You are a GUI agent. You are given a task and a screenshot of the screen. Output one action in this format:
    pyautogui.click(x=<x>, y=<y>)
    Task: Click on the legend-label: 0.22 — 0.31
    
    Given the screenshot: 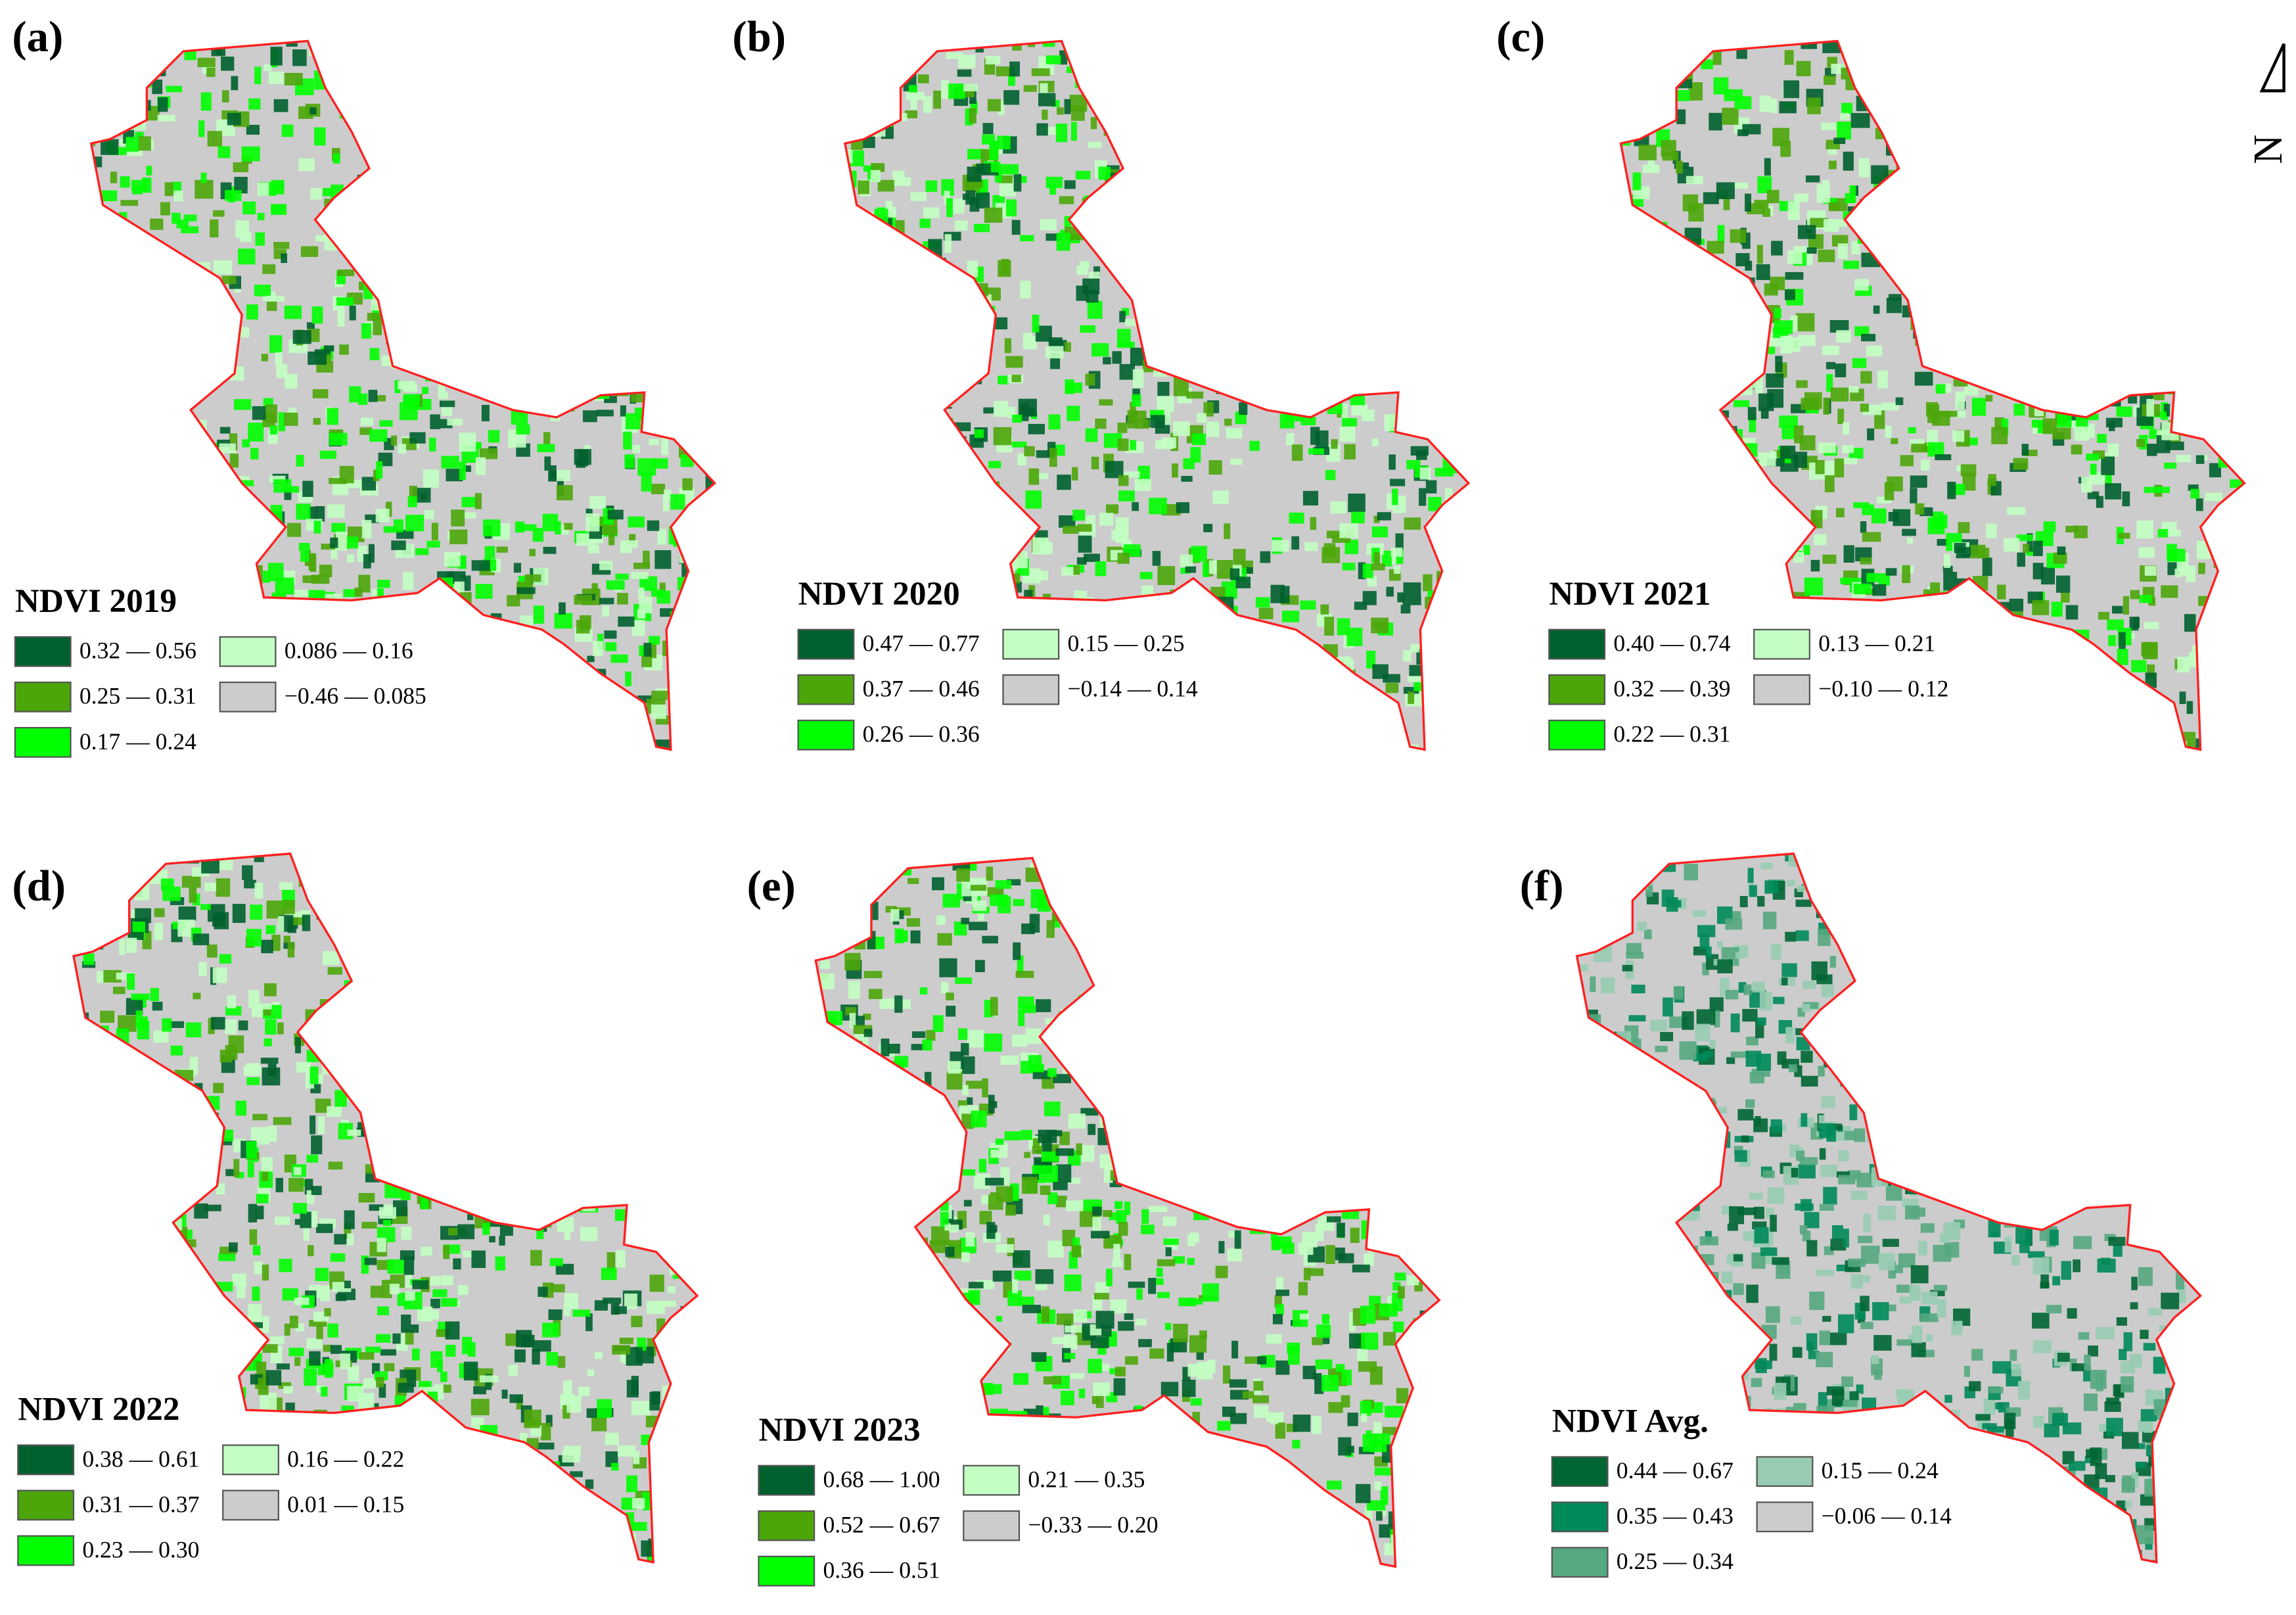 What is the action you would take?
    pyautogui.click(x=1671, y=734)
    